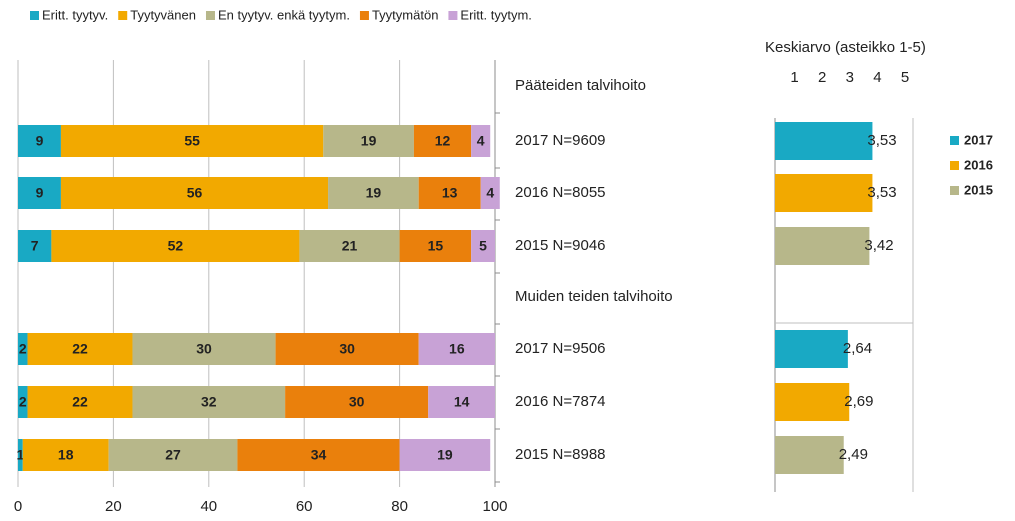 Image resolution: width=1015 pixels, height=521 pixels. I want to click on category-label: Muiden teiden talvihoito, so click(594, 296).